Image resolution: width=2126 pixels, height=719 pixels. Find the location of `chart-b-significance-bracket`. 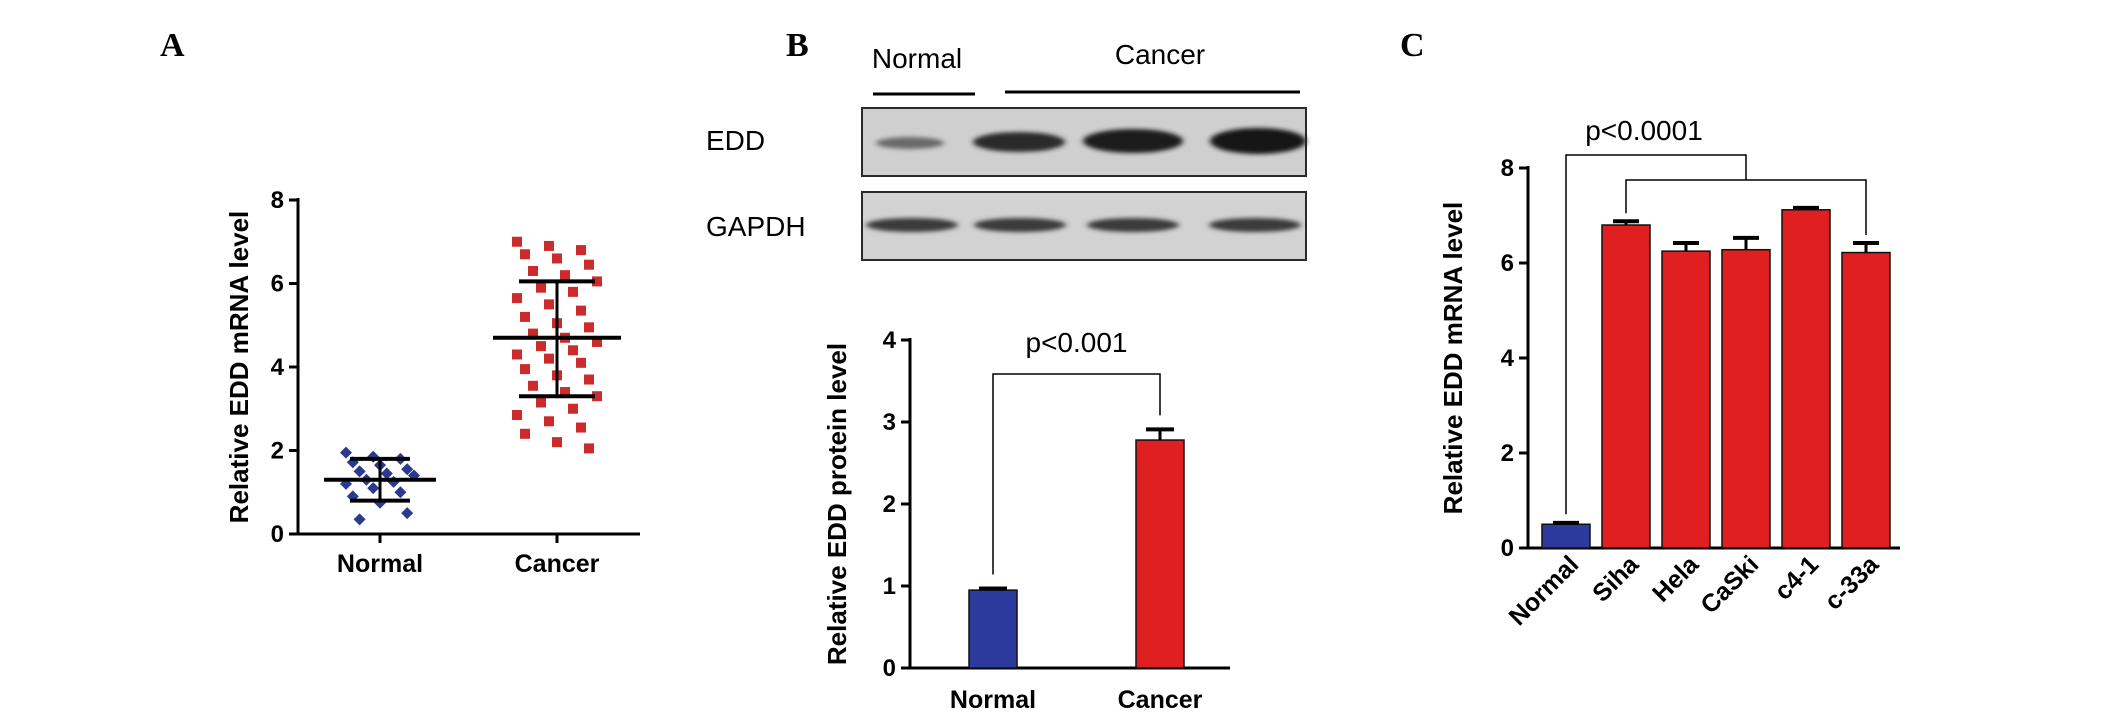

chart-b-significance-bracket is located at coordinates (1076, 474).